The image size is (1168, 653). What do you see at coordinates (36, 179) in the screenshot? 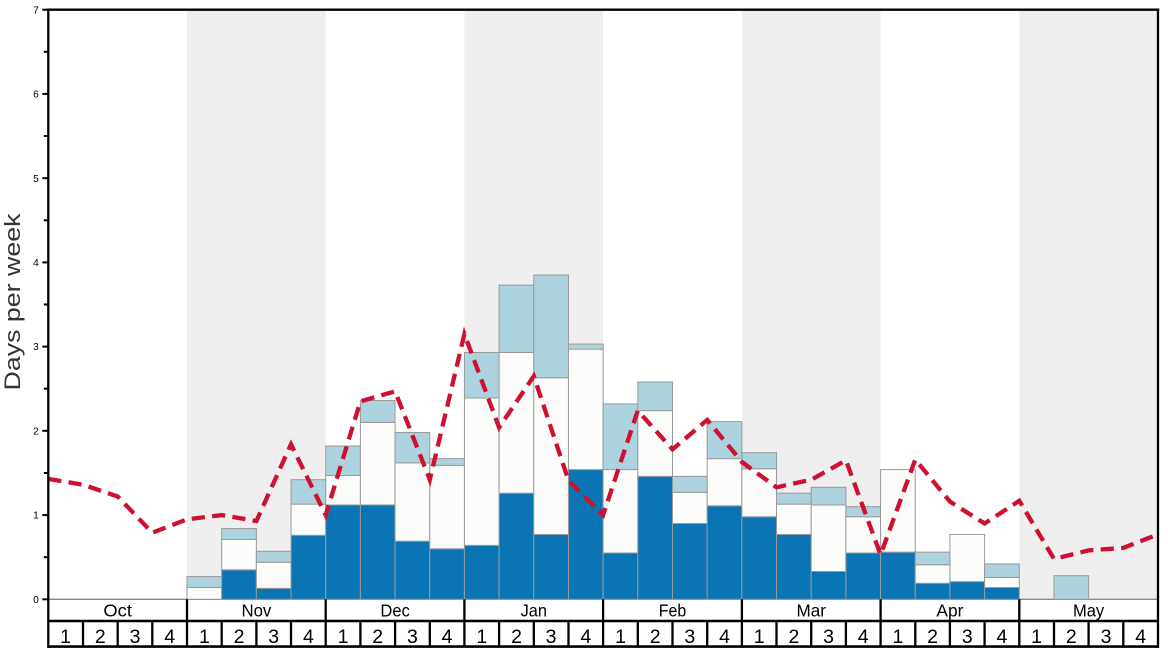
I see `svg-text: 5` at bounding box center [36, 179].